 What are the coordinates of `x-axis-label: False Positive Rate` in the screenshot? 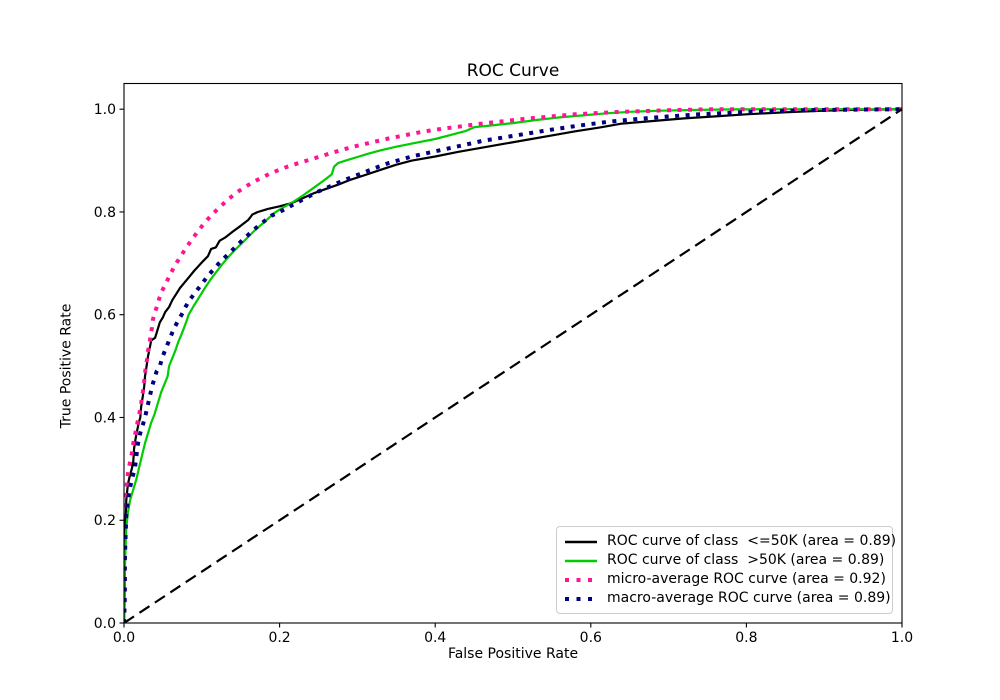 It's located at (513, 654).